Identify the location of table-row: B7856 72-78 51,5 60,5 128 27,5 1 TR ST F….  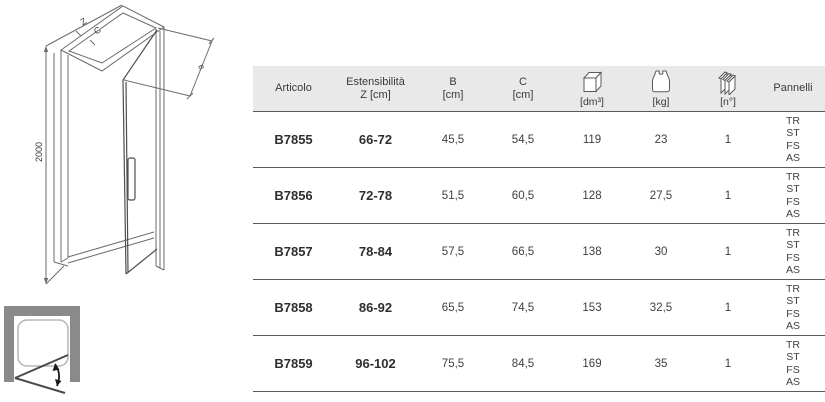
(539, 196).